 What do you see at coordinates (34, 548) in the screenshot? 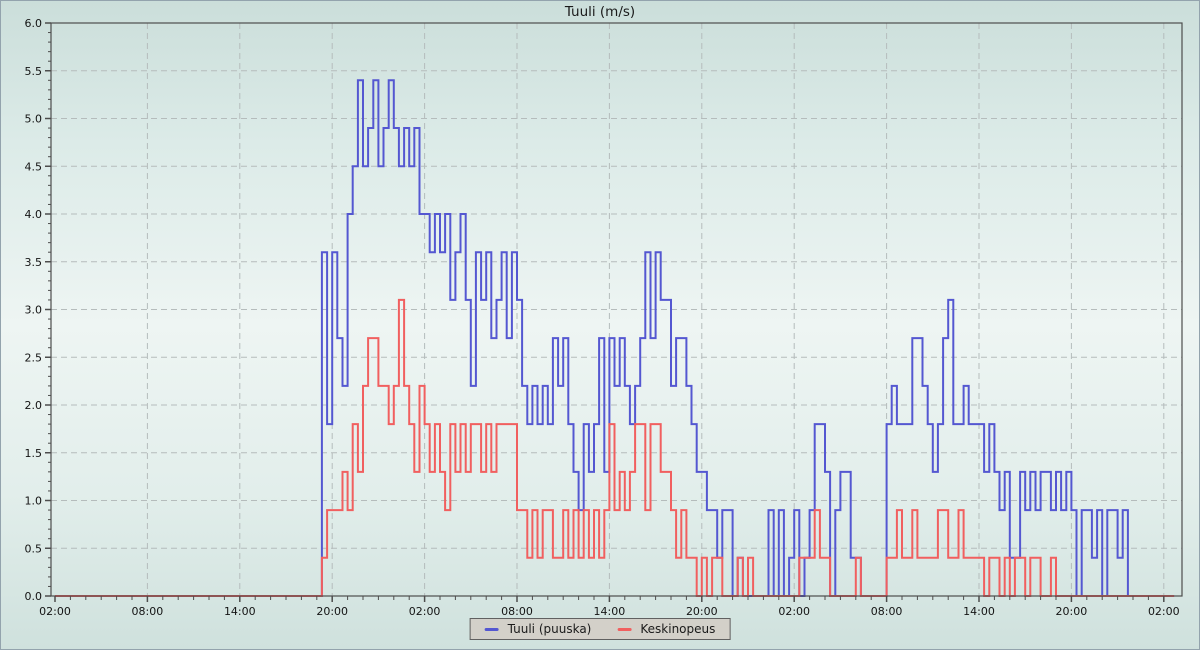
I see `y-axis-label: 0.5` at bounding box center [34, 548].